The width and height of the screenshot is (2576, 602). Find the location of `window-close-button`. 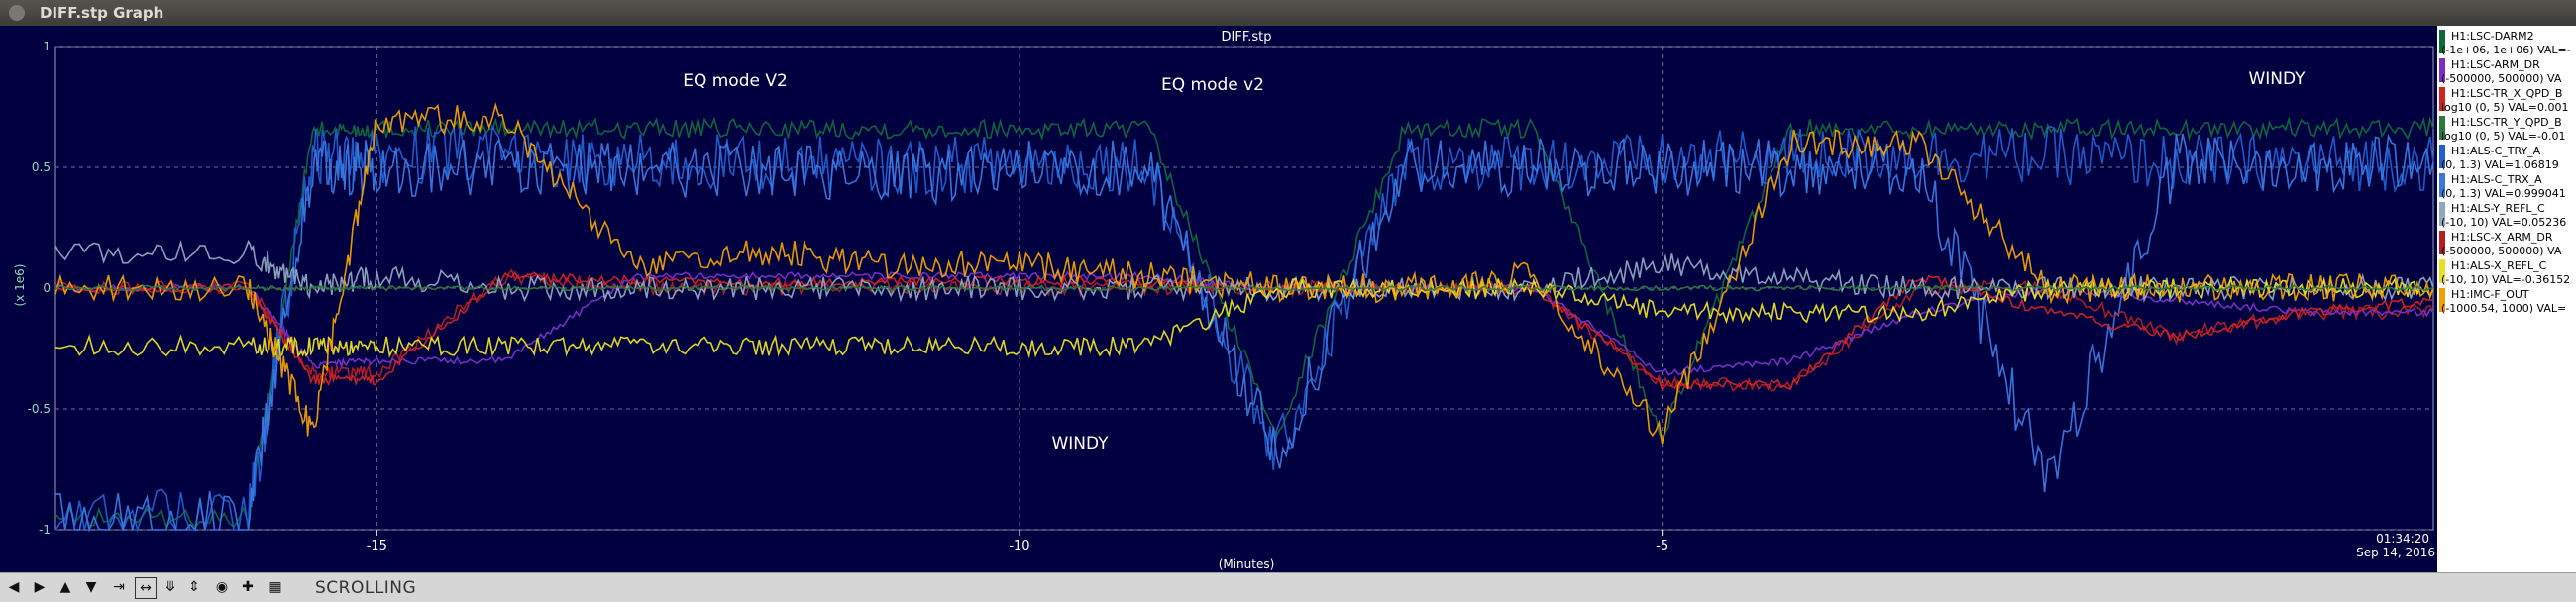

window-close-button is located at coordinates (17, 13).